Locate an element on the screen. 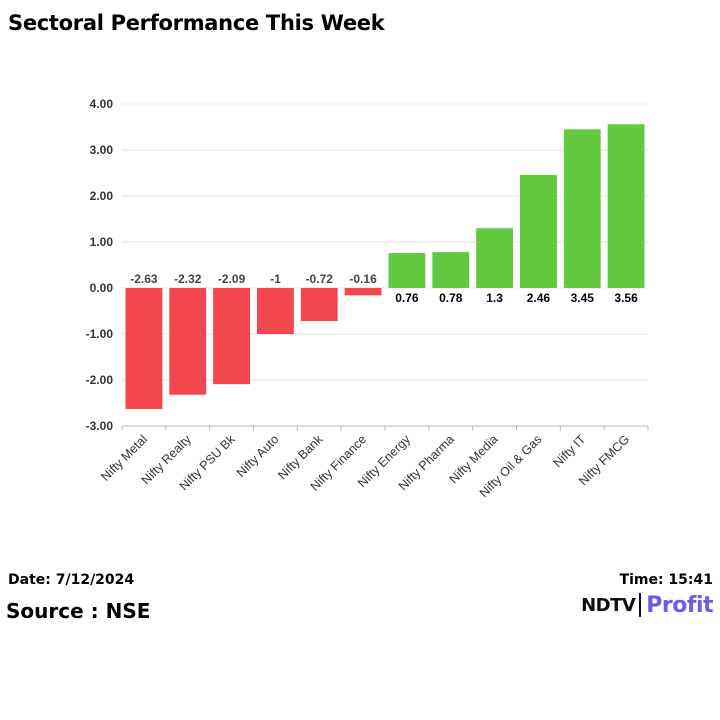  data-label: -0.72 is located at coordinates (320, 279).